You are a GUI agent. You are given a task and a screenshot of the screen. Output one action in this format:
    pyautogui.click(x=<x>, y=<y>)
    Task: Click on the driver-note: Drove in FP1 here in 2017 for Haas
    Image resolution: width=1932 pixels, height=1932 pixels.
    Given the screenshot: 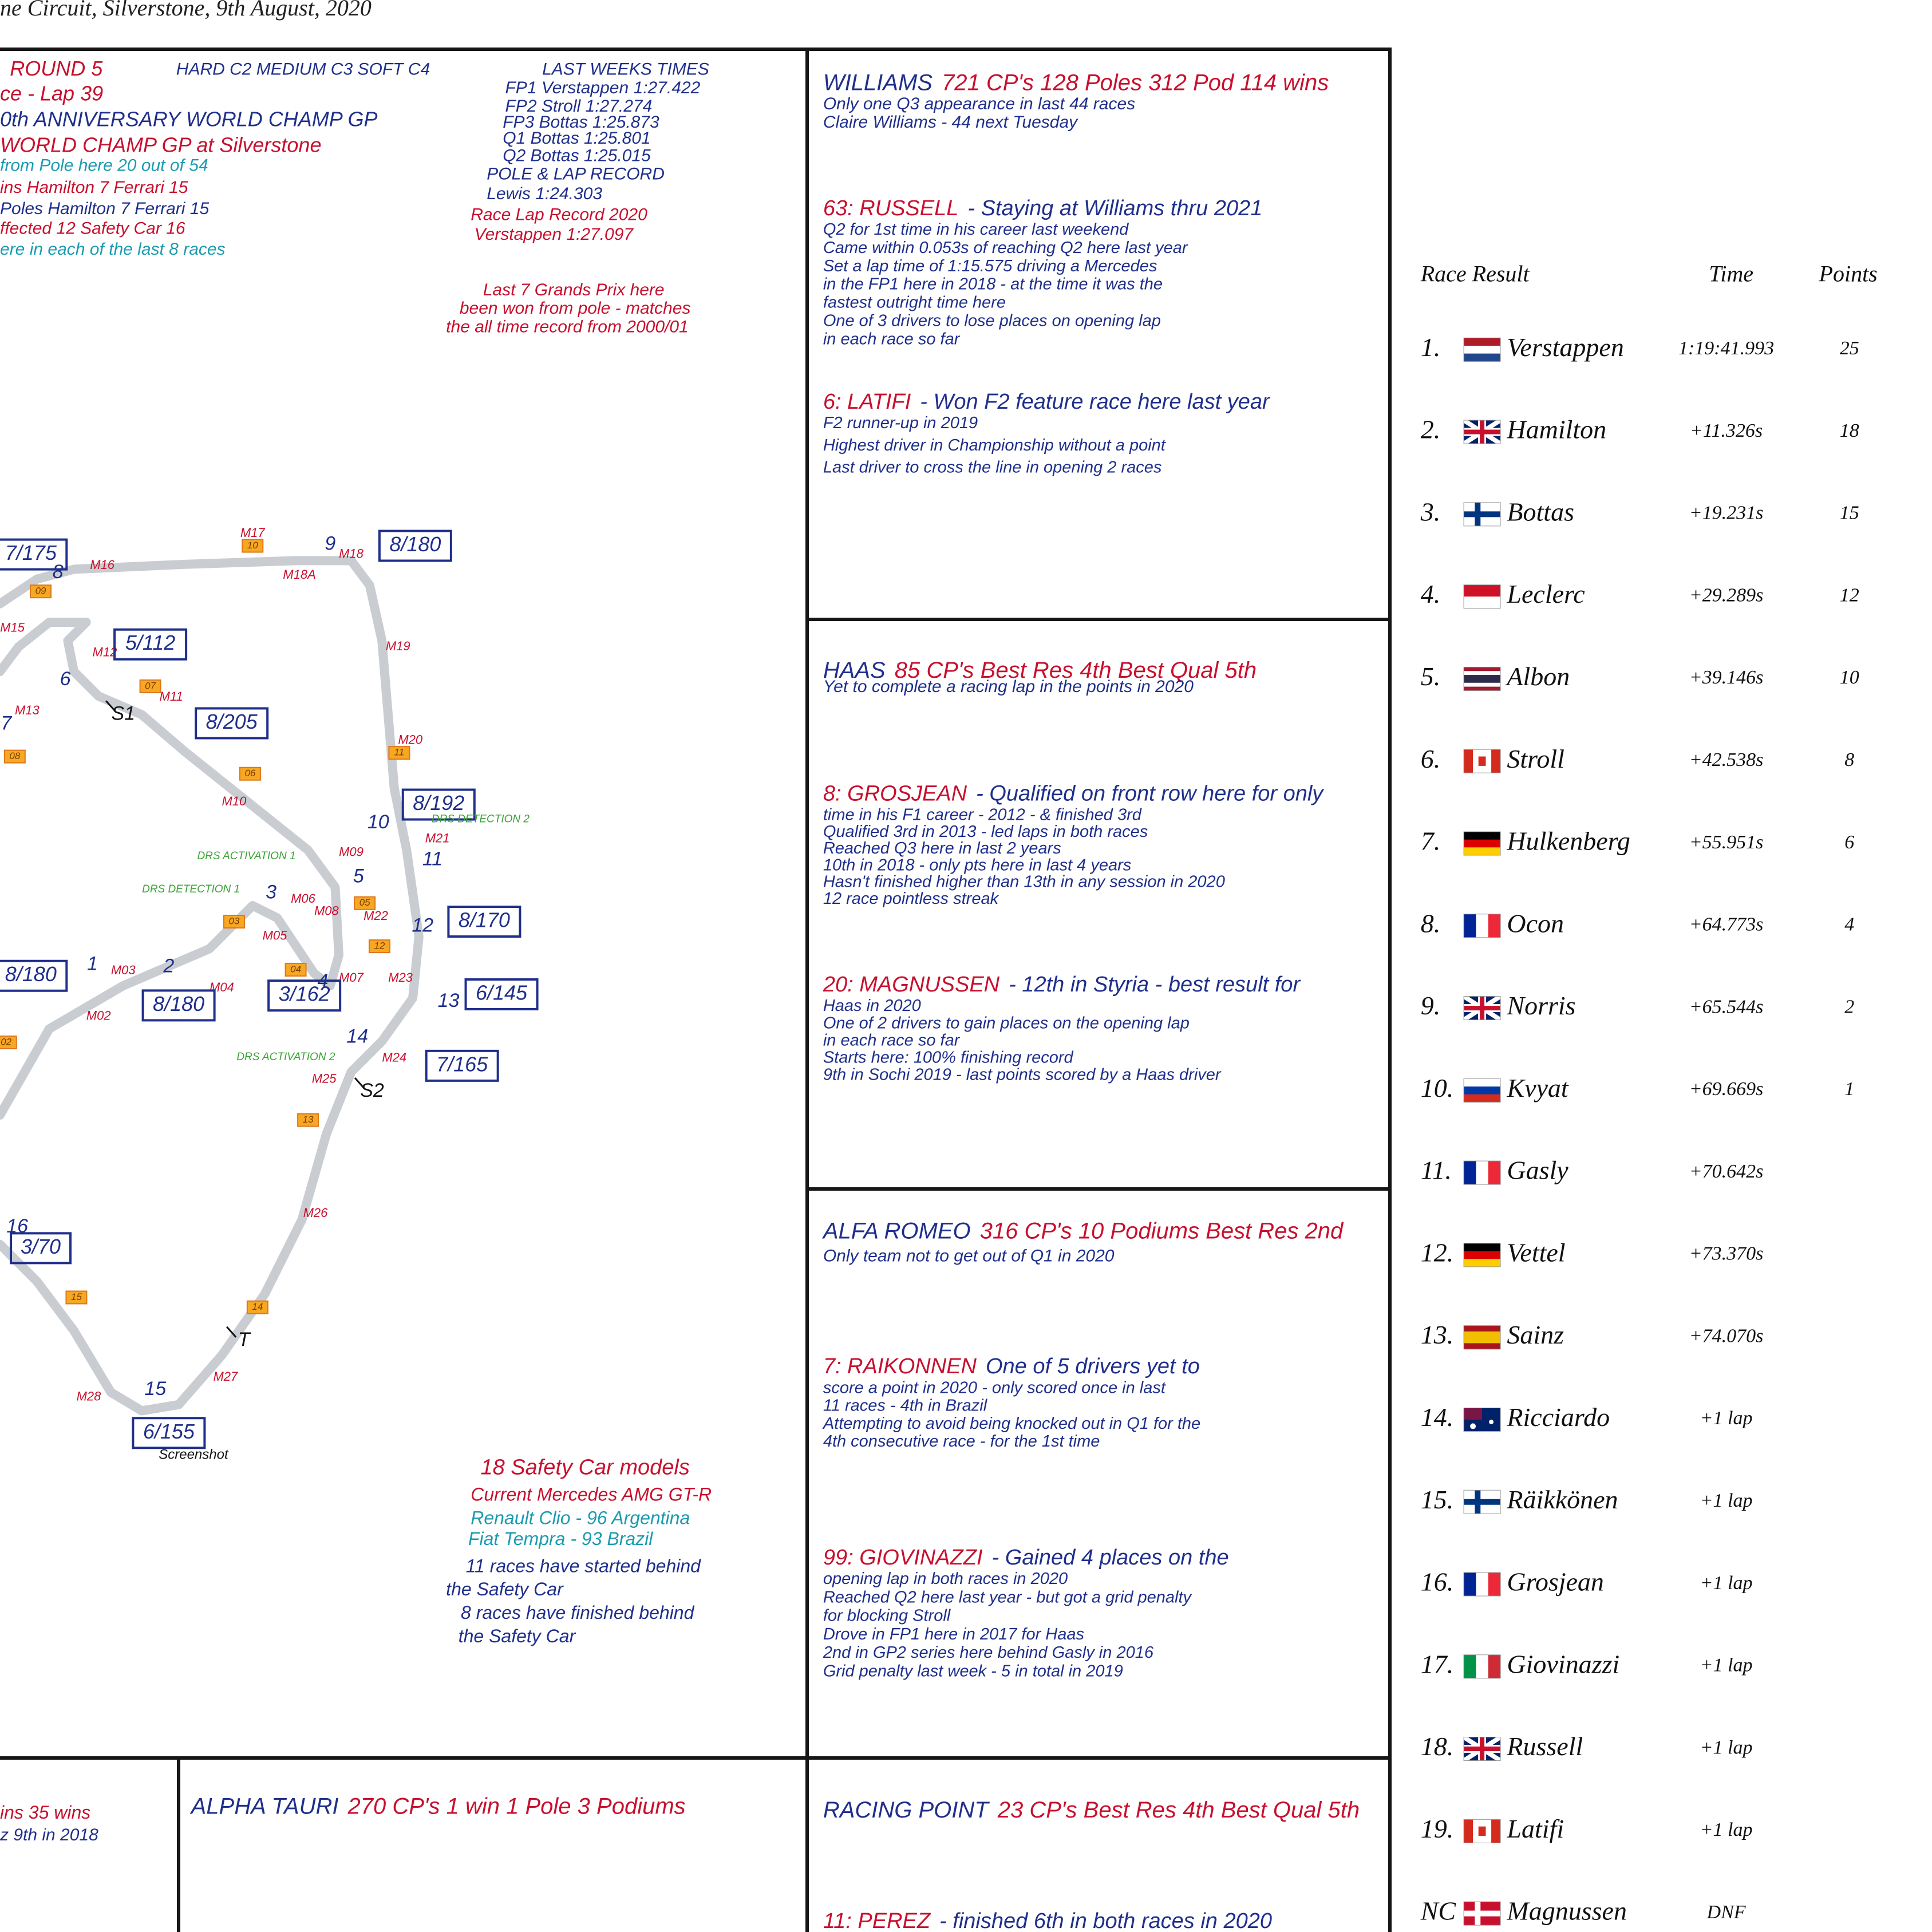 What is the action you would take?
    pyautogui.click(x=953, y=1634)
    